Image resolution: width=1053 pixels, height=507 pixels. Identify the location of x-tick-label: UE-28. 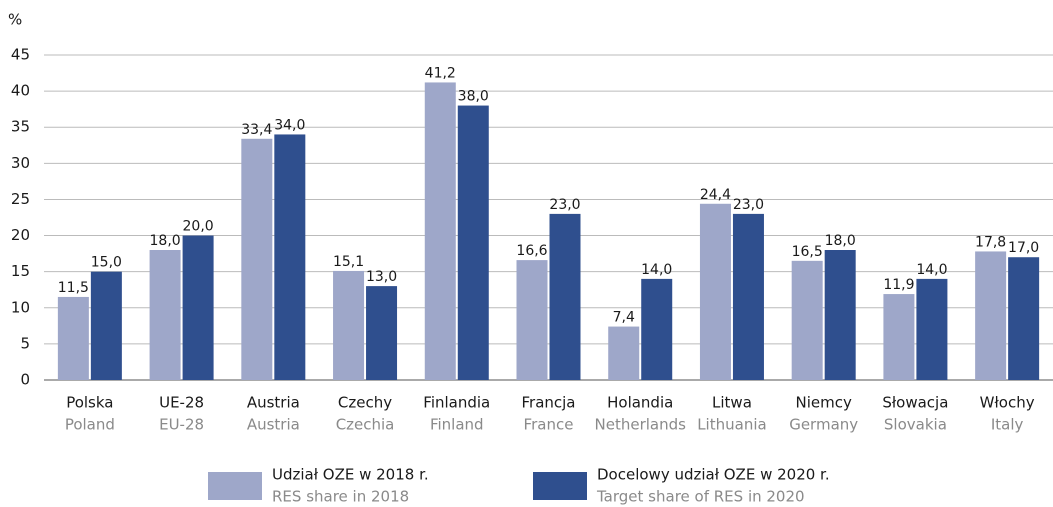
(181, 403).